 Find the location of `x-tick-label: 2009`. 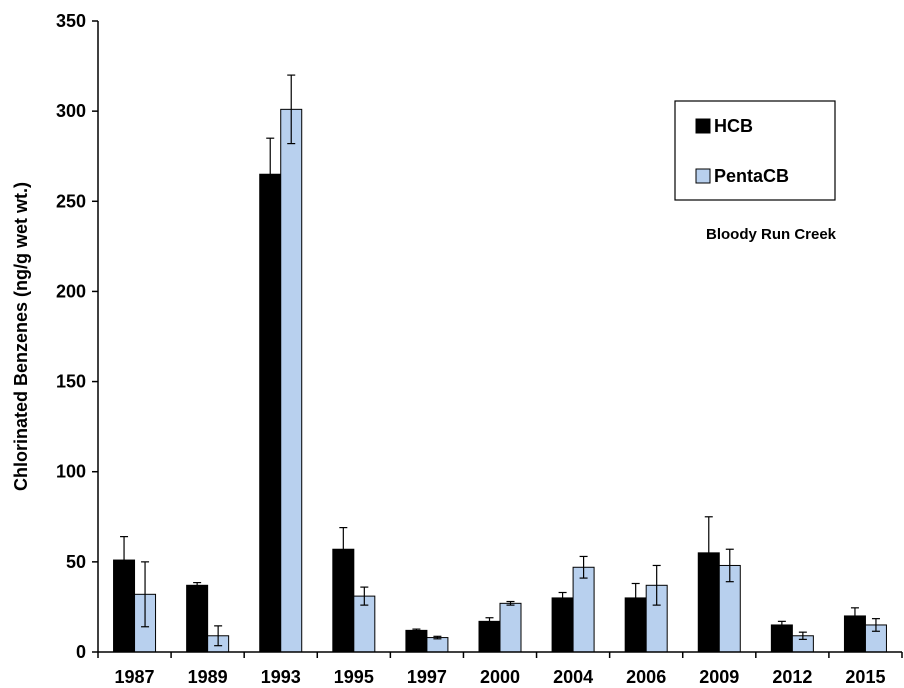

x-tick-label: 2009 is located at coordinates (719, 677).